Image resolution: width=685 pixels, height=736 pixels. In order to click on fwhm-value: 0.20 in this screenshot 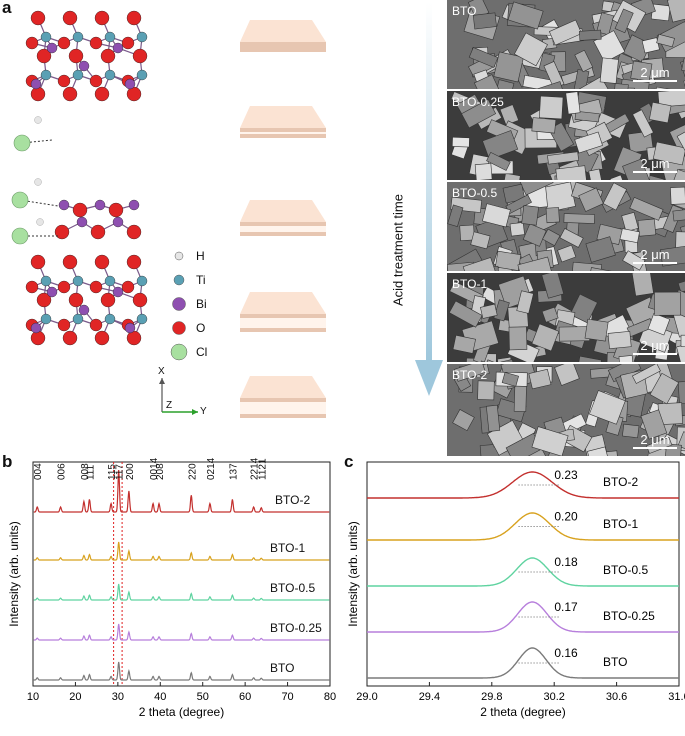, I will do `click(566, 517)`.